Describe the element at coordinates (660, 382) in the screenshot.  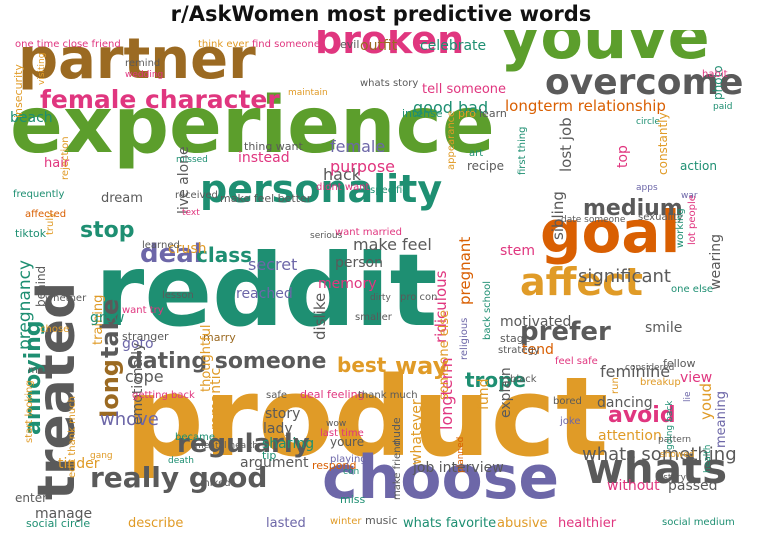
I see `cloud-word-breakup: breakup` at that location.